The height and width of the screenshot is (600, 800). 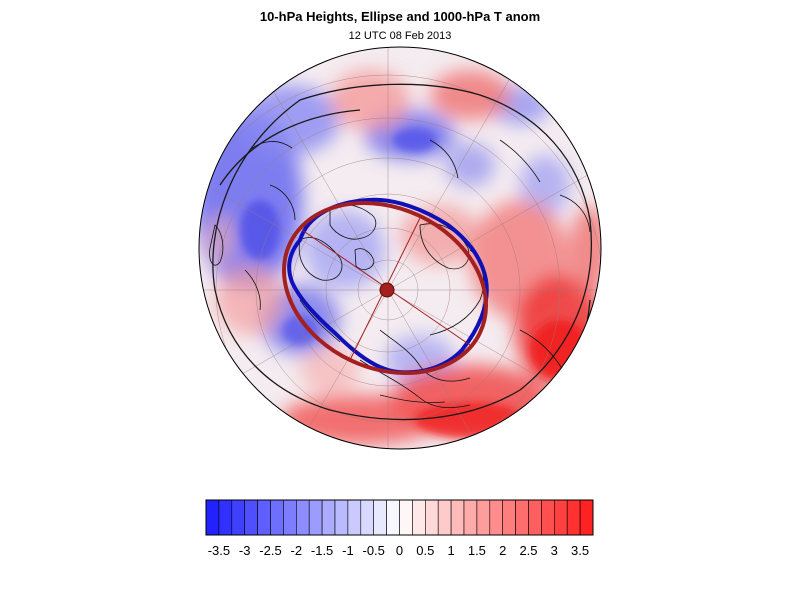 What do you see at coordinates (476, 550) in the screenshot?
I see `colorbar-tick-label: 1.5` at bounding box center [476, 550].